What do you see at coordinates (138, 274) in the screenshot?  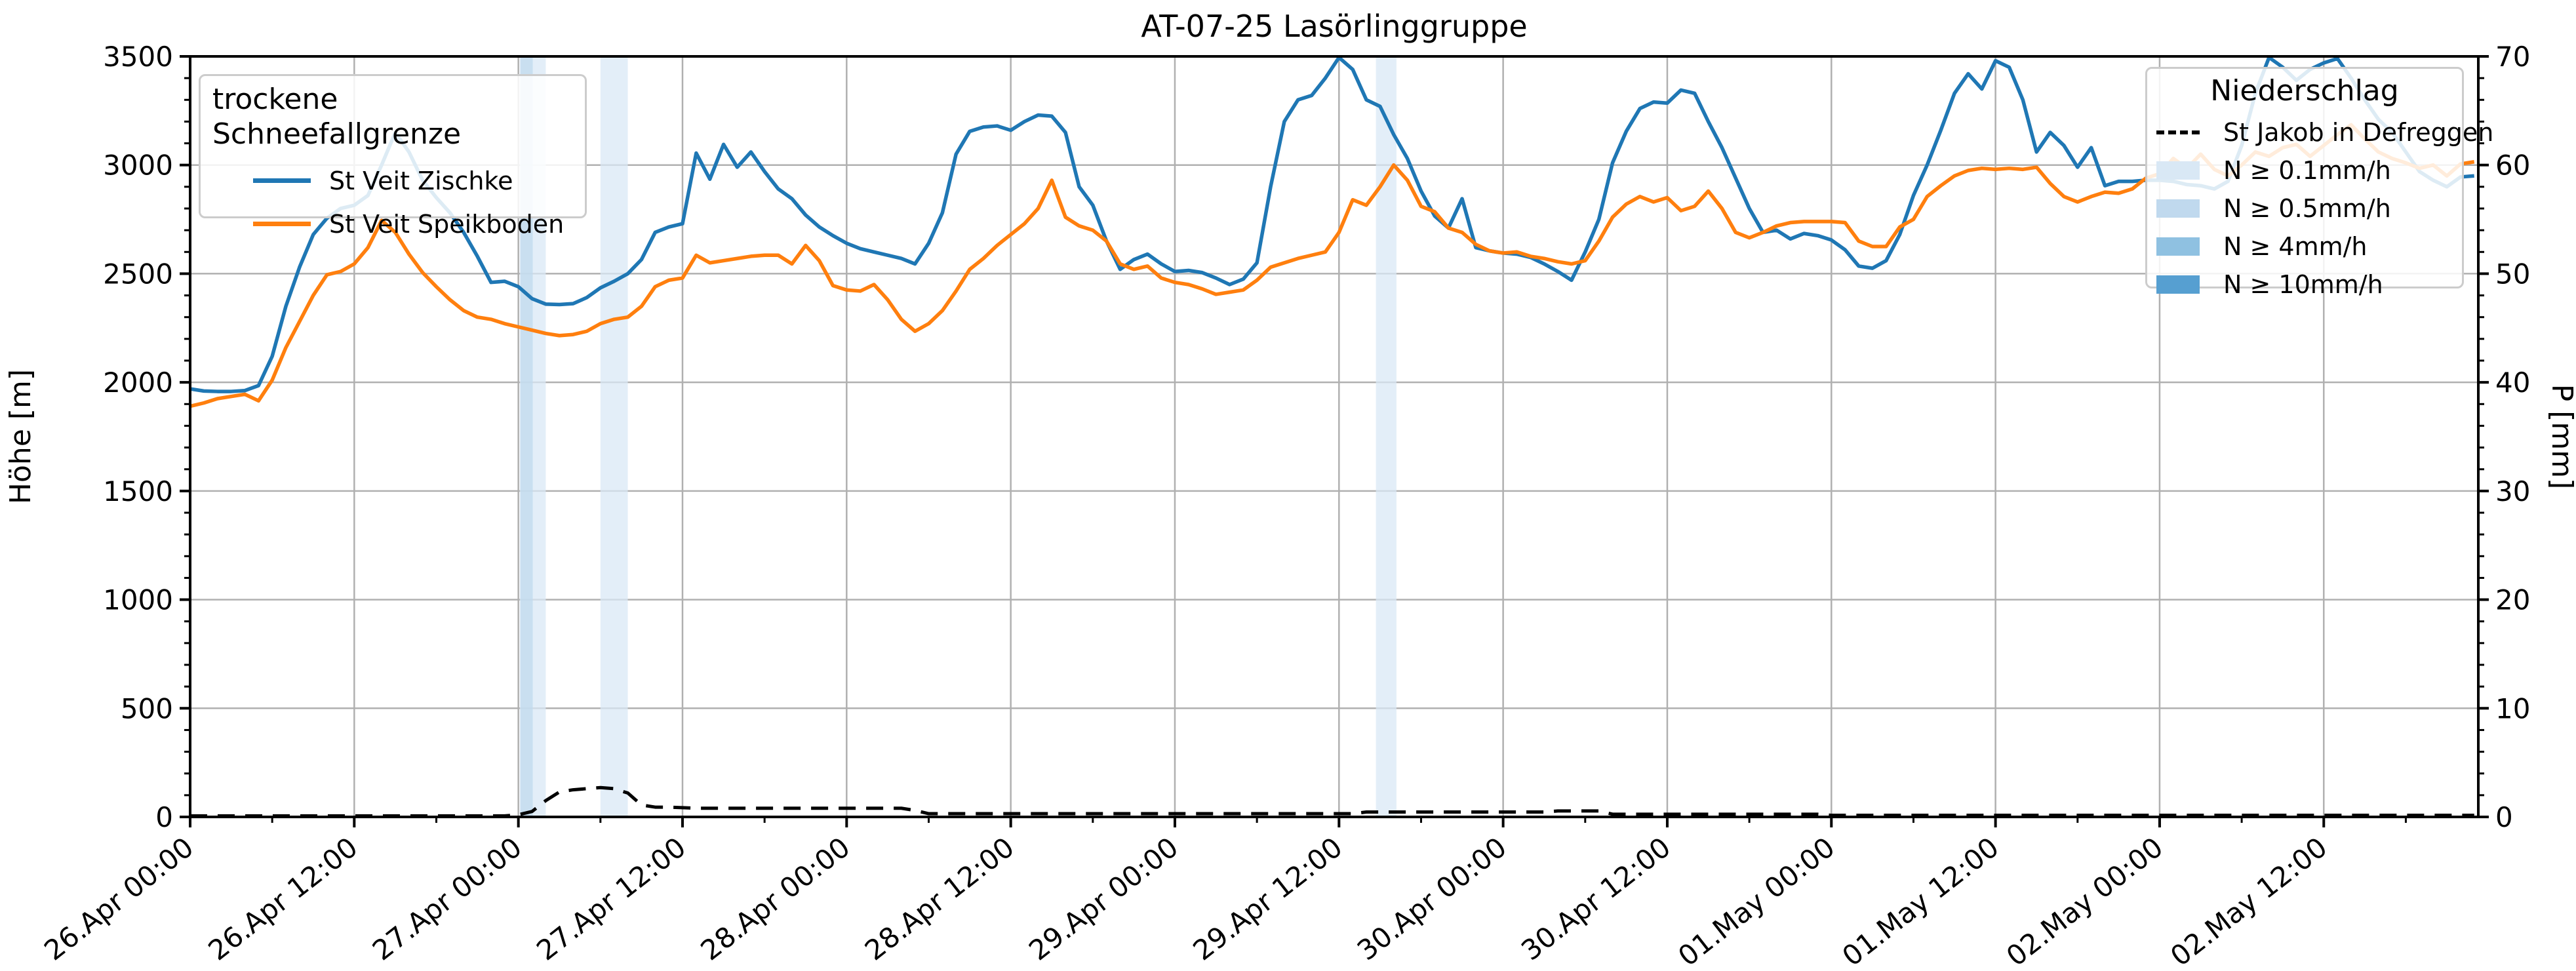 I see `y-left-tick-label: 2500` at bounding box center [138, 274].